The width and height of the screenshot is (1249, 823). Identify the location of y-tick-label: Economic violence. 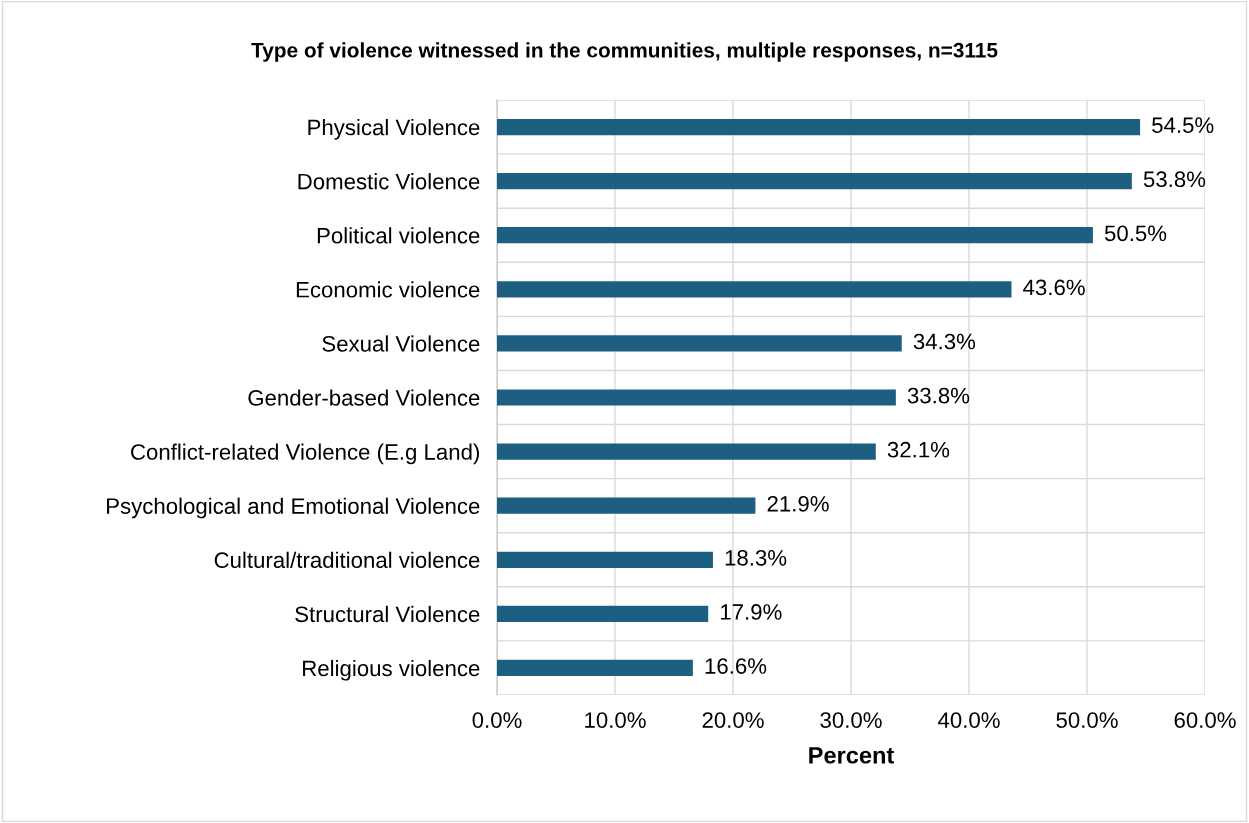
(388, 289).